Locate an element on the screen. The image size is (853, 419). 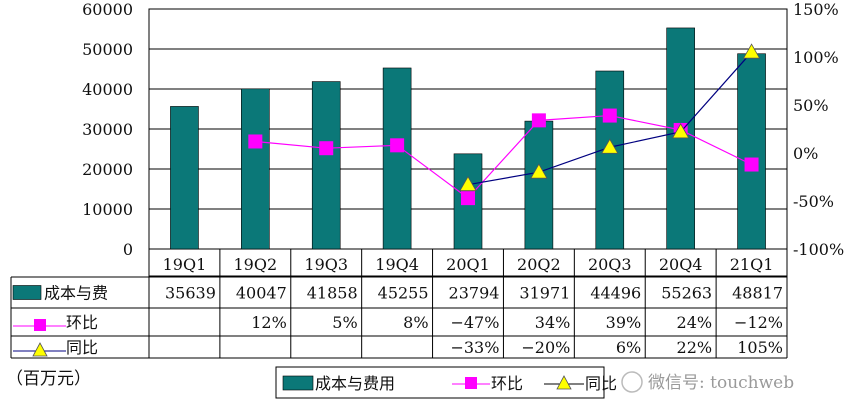
category-label: 21Q1 is located at coordinates (752, 264).